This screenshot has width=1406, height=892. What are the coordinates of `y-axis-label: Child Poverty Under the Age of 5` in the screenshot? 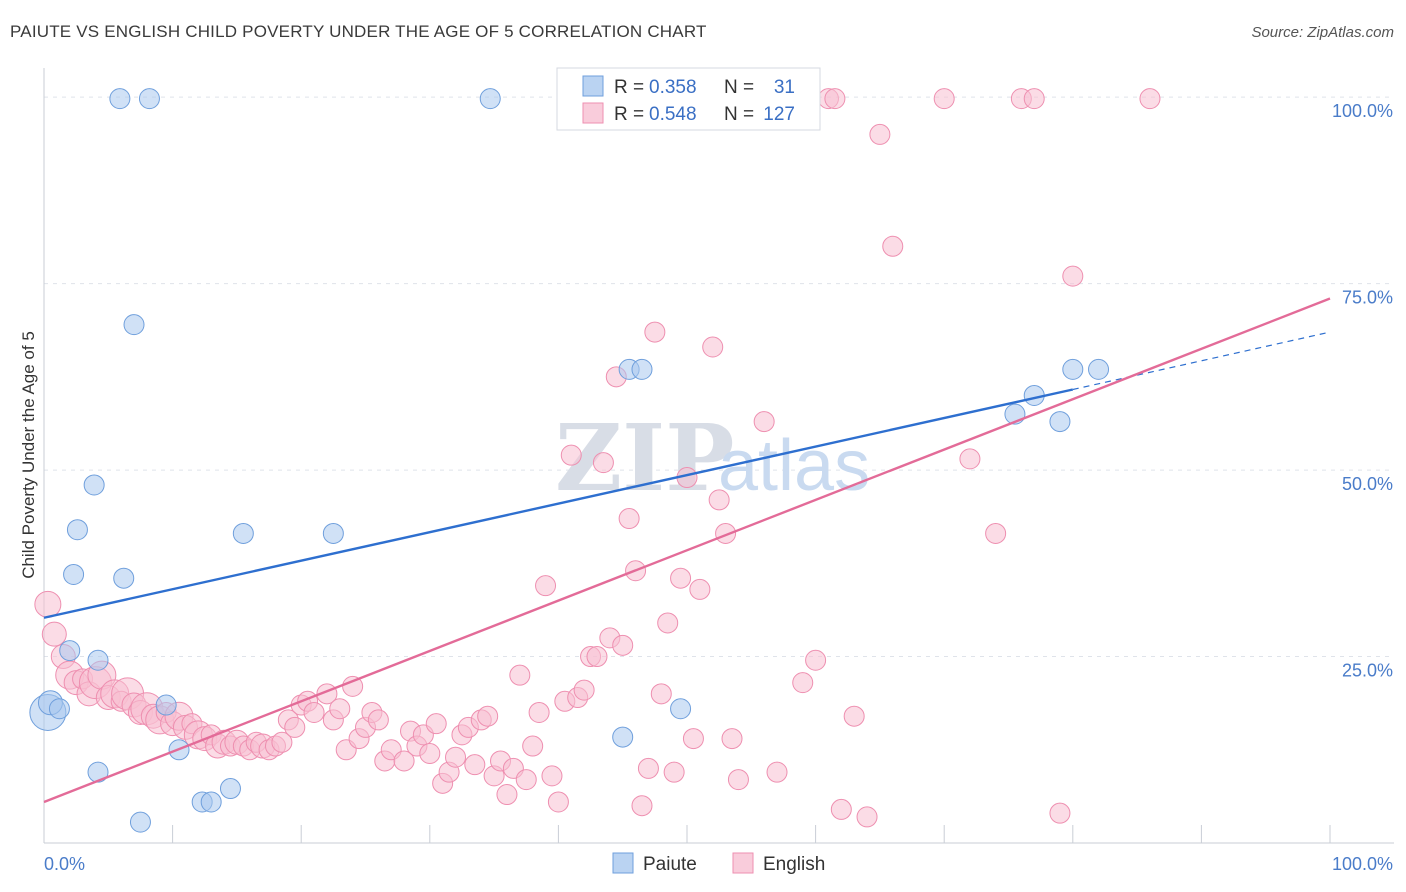 It's located at (28, 455).